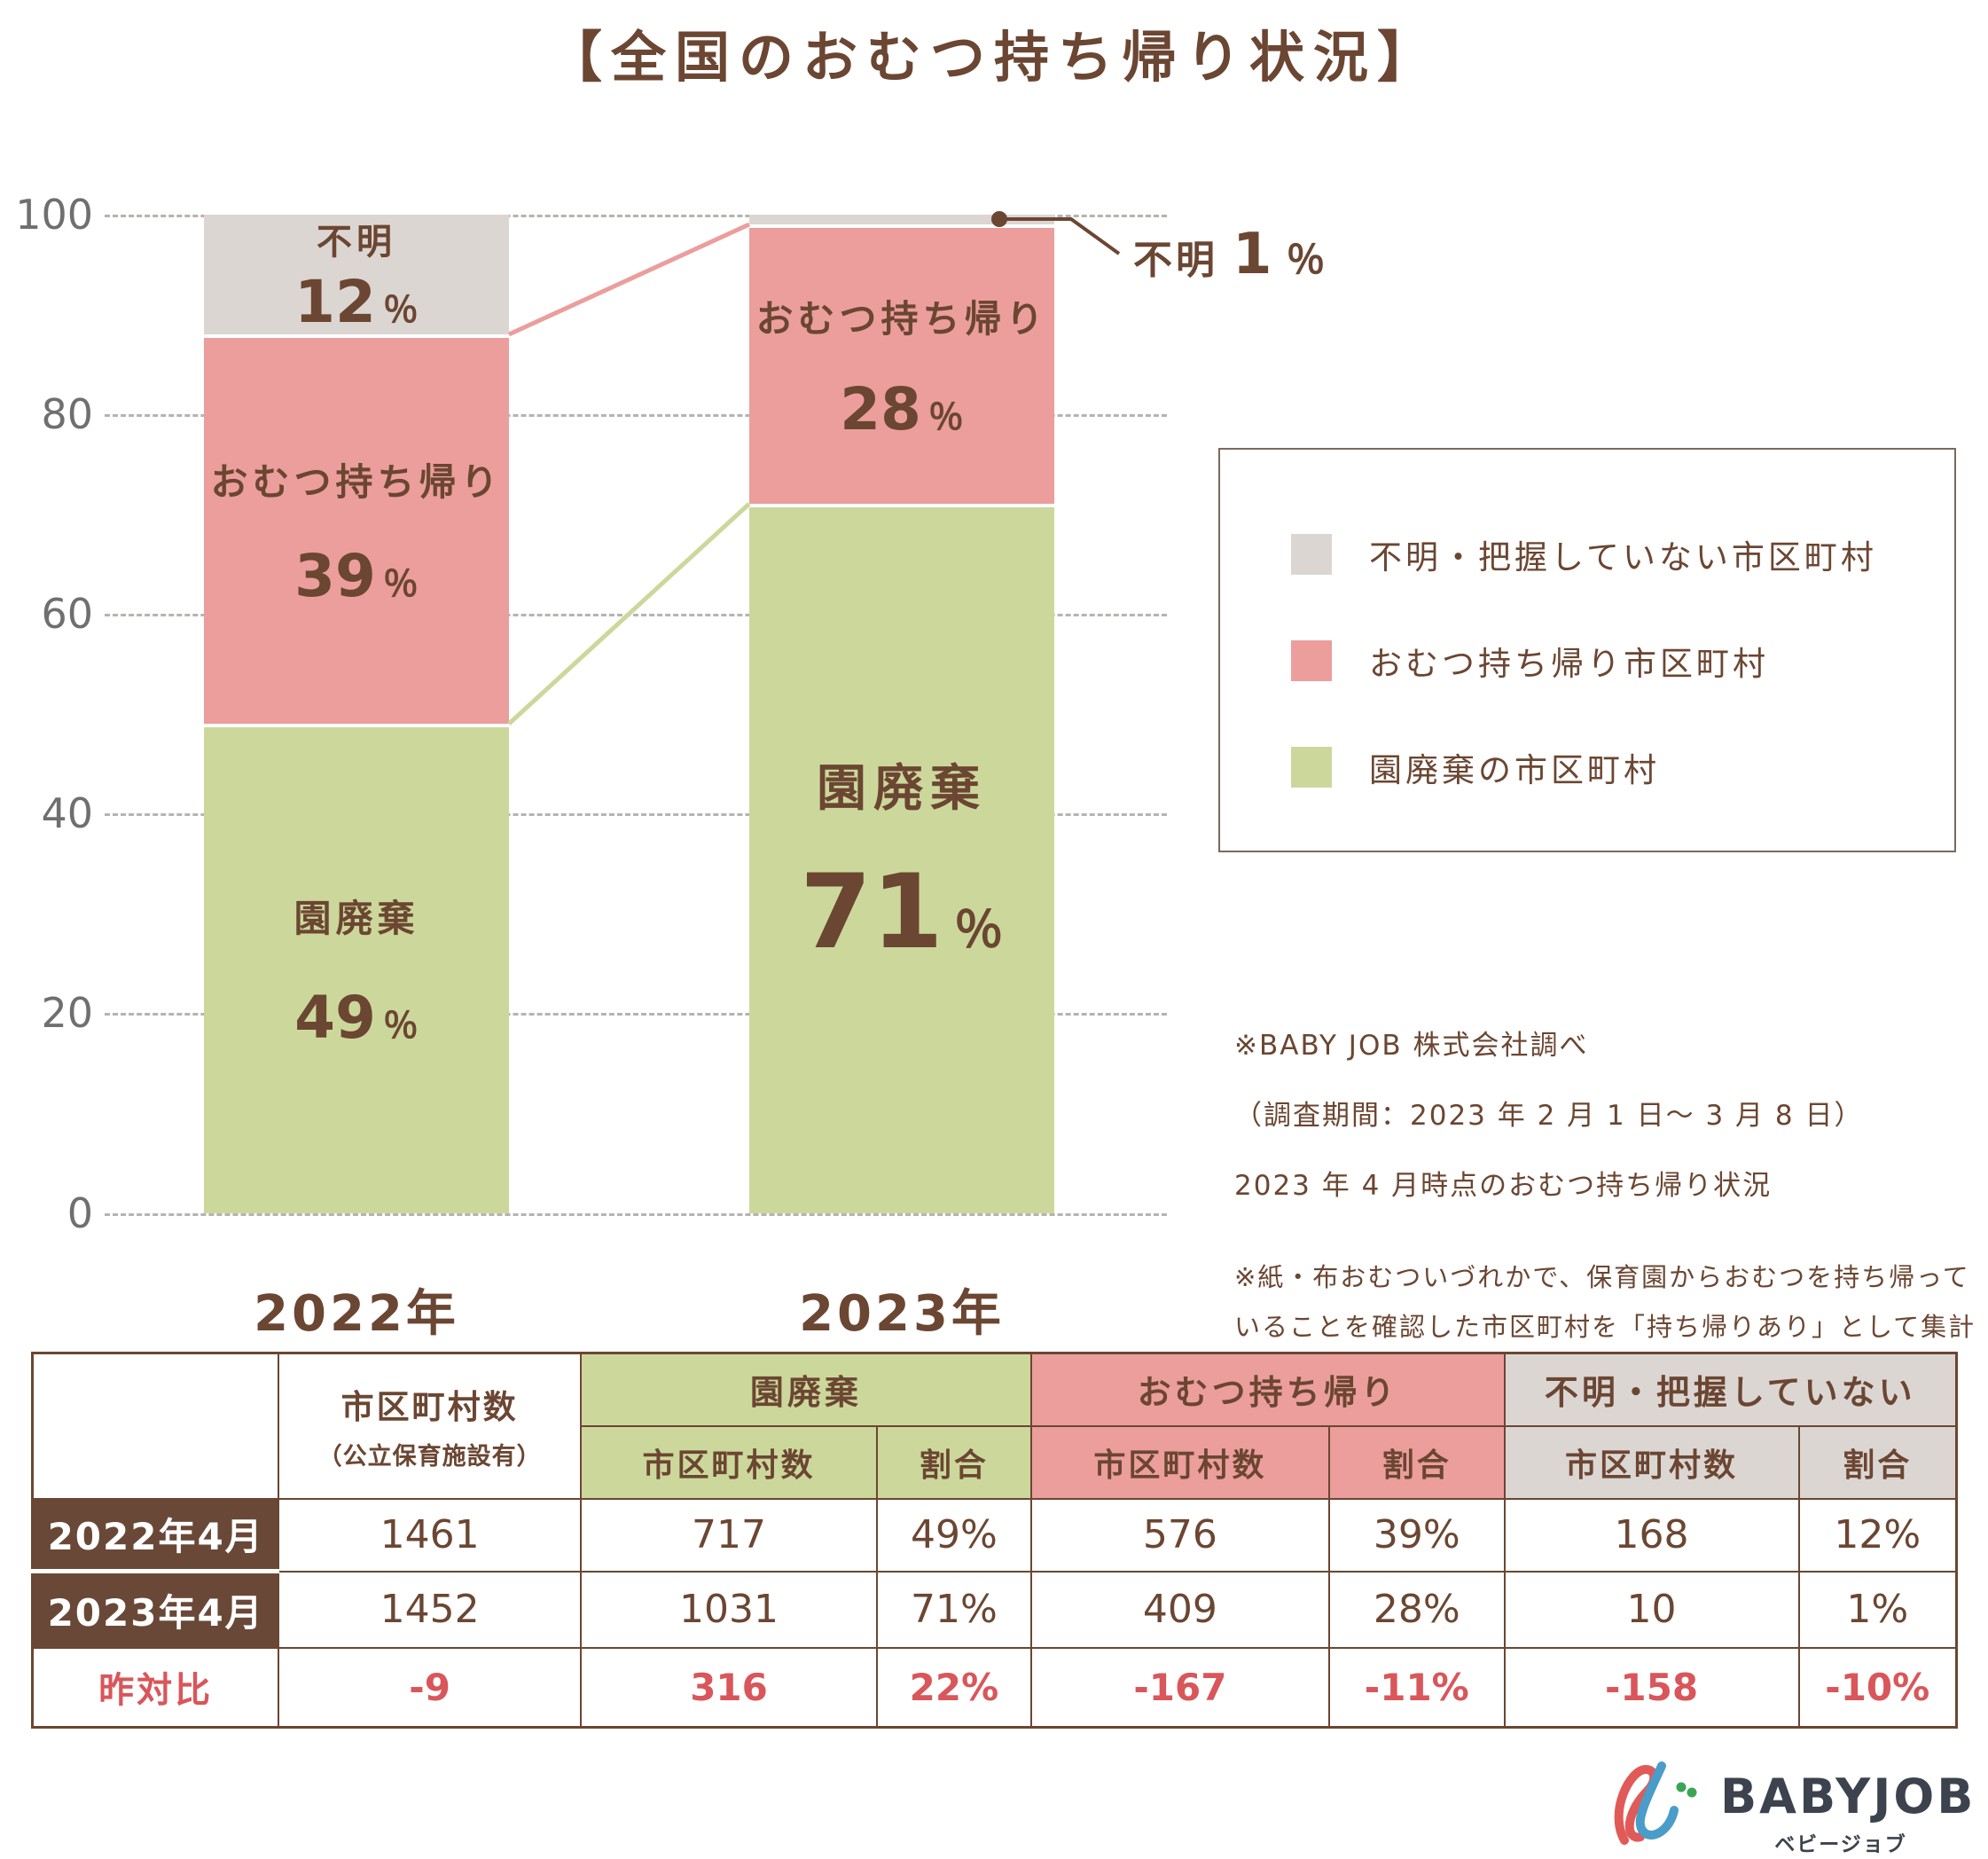  Describe the element at coordinates (1657, 1800) in the screenshot. I see `logo-blue-swoosh` at that location.